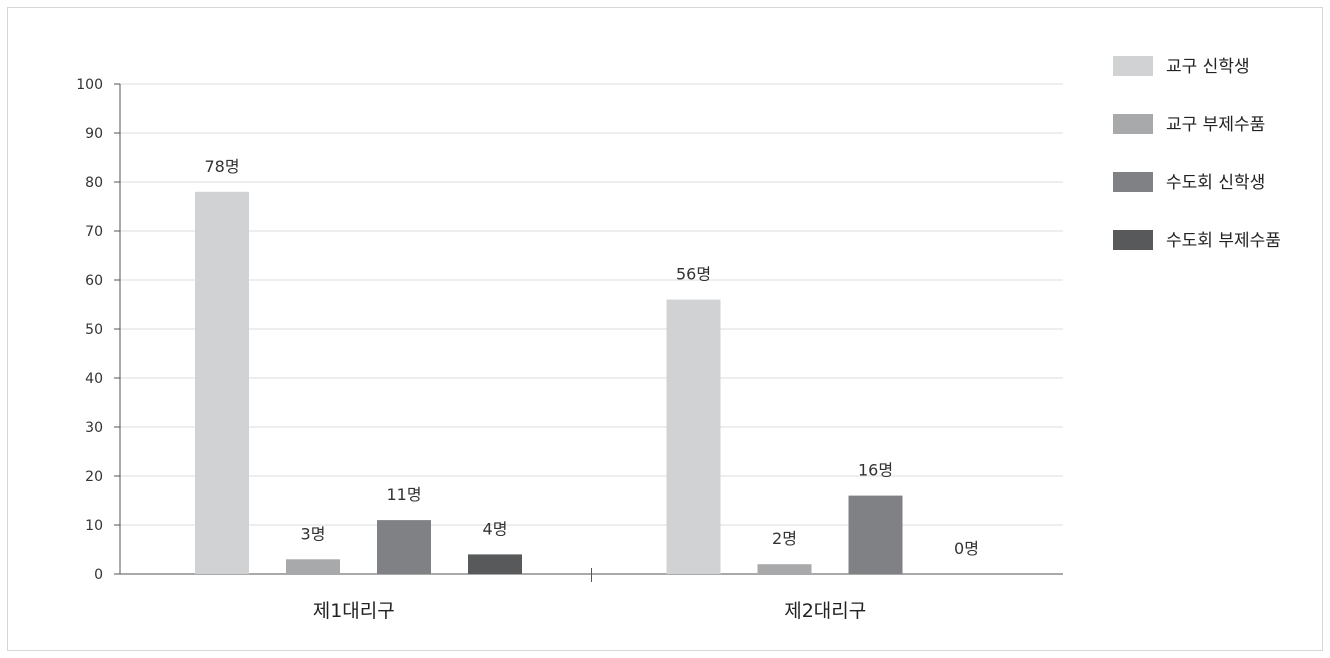 Image resolution: width=1330 pixels, height=658 pixels. What do you see at coordinates (1215, 183) in the screenshot?
I see `legend-label: 수도회 신학생` at bounding box center [1215, 183].